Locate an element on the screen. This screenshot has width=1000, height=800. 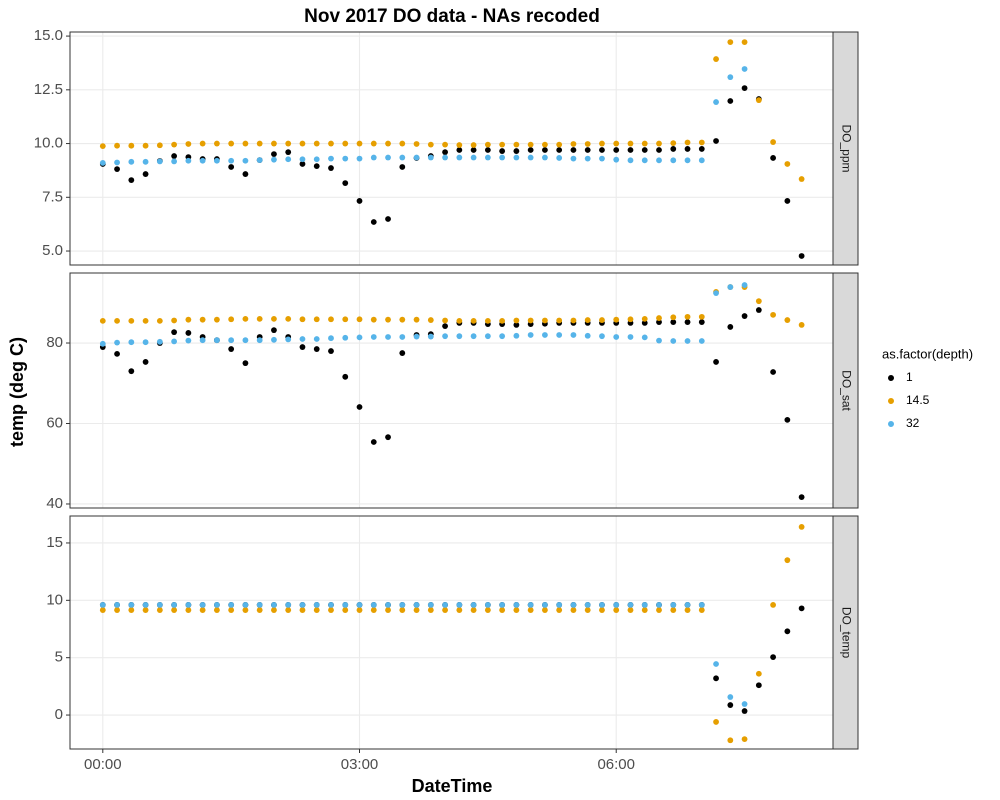
legend-label: 32 is located at coordinates (913, 423).